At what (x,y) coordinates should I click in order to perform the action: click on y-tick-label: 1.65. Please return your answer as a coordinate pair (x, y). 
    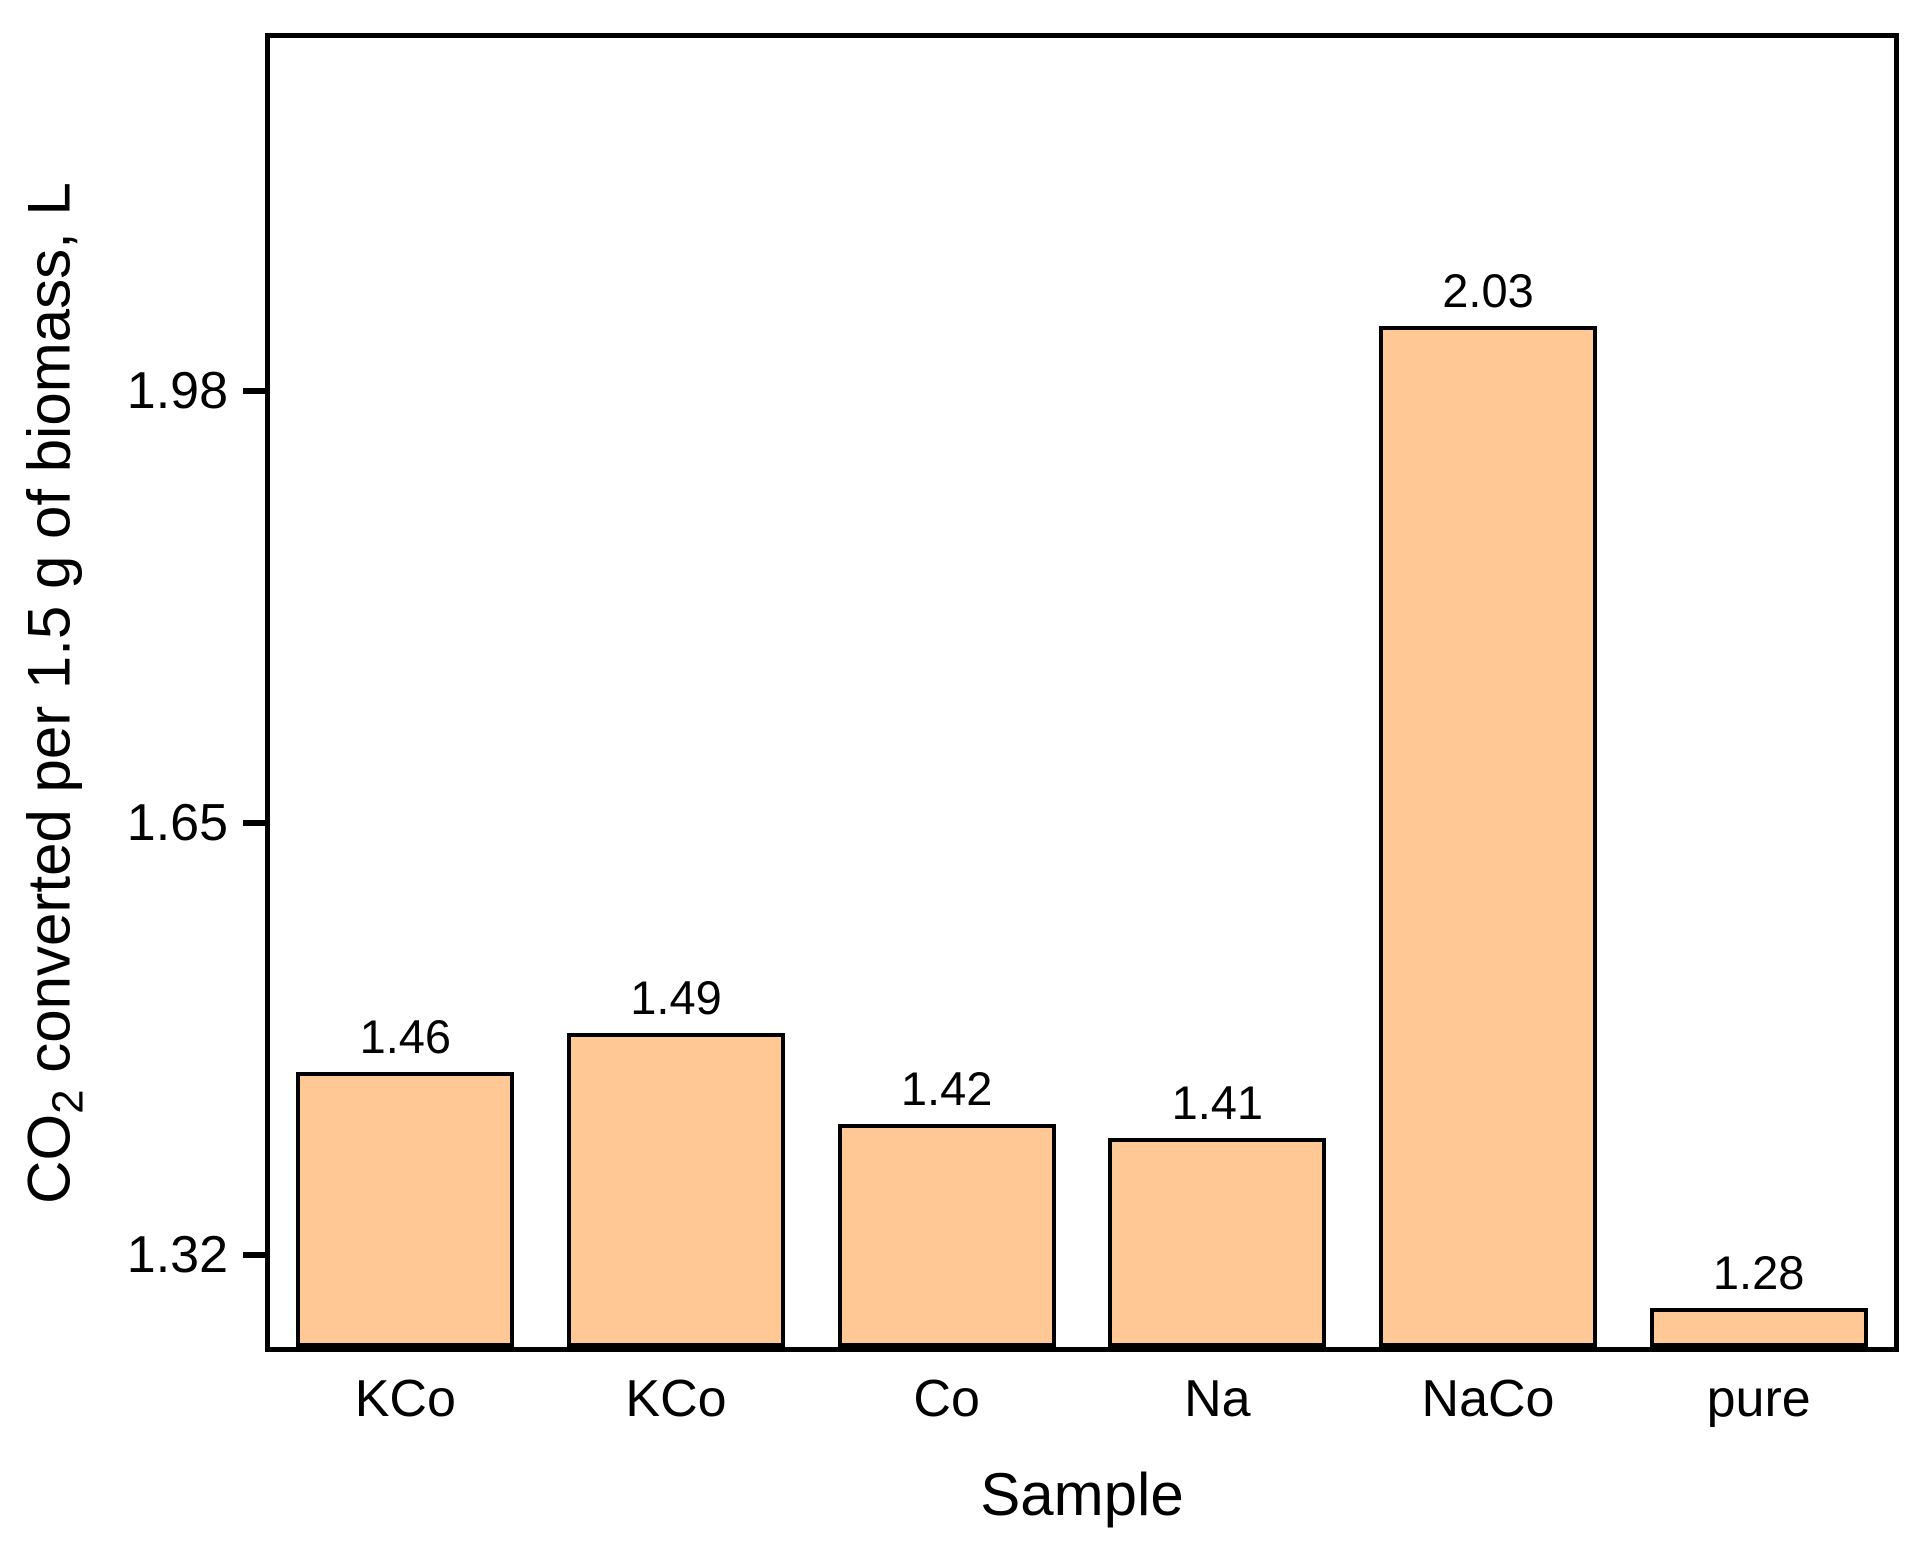
    Looking at the image, I should click on (177, 823).